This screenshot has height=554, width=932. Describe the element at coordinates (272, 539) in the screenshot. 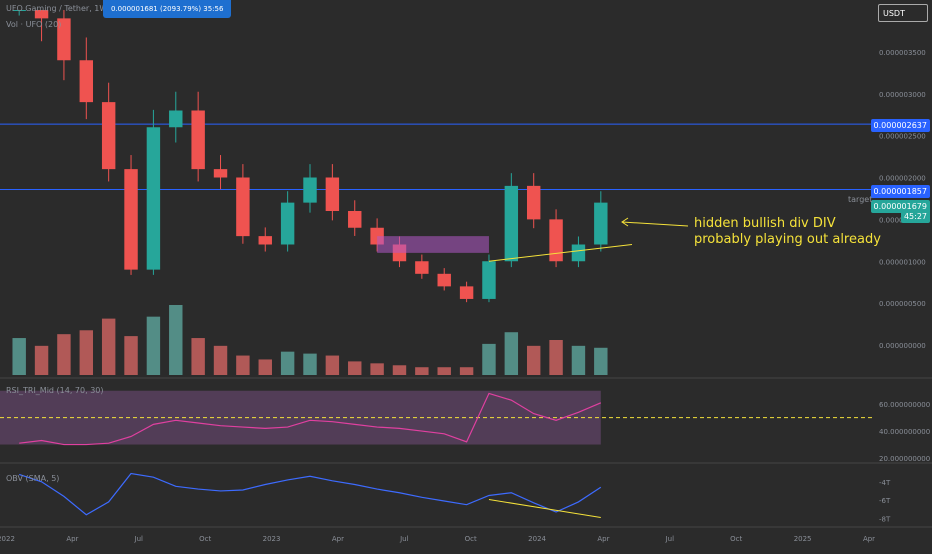

I see `x-axis-label: 2023` at that location.